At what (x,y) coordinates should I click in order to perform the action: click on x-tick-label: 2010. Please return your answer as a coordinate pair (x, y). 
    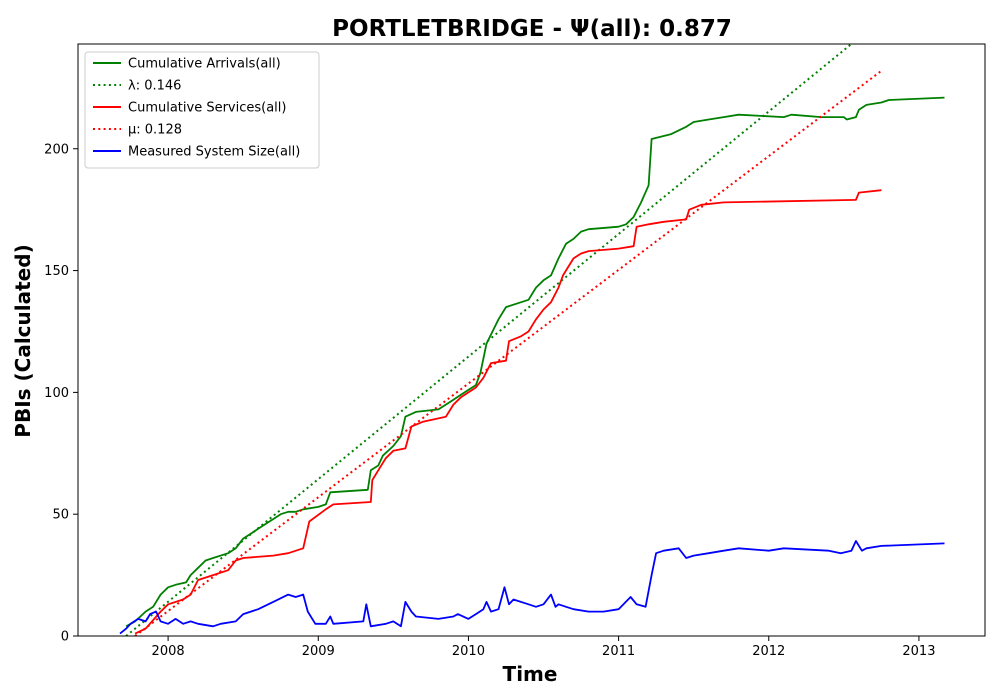
    Looking at the image, I should click on (468, 651).